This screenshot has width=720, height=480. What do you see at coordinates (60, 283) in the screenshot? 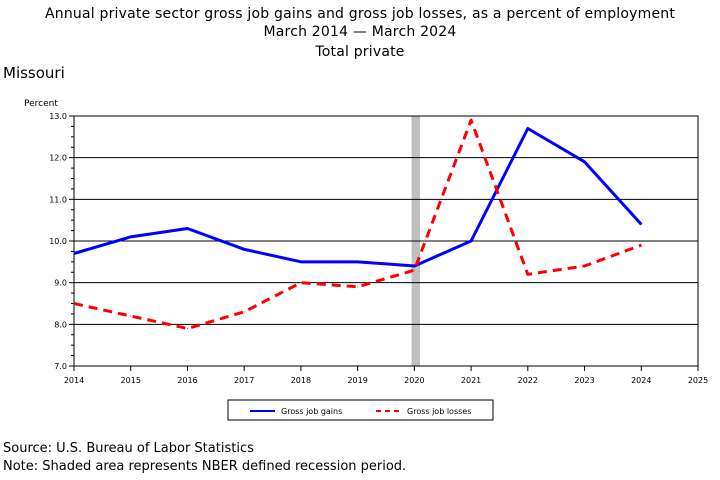
I see `y-tick-label: 9.0` at bounding box center [60, 283].